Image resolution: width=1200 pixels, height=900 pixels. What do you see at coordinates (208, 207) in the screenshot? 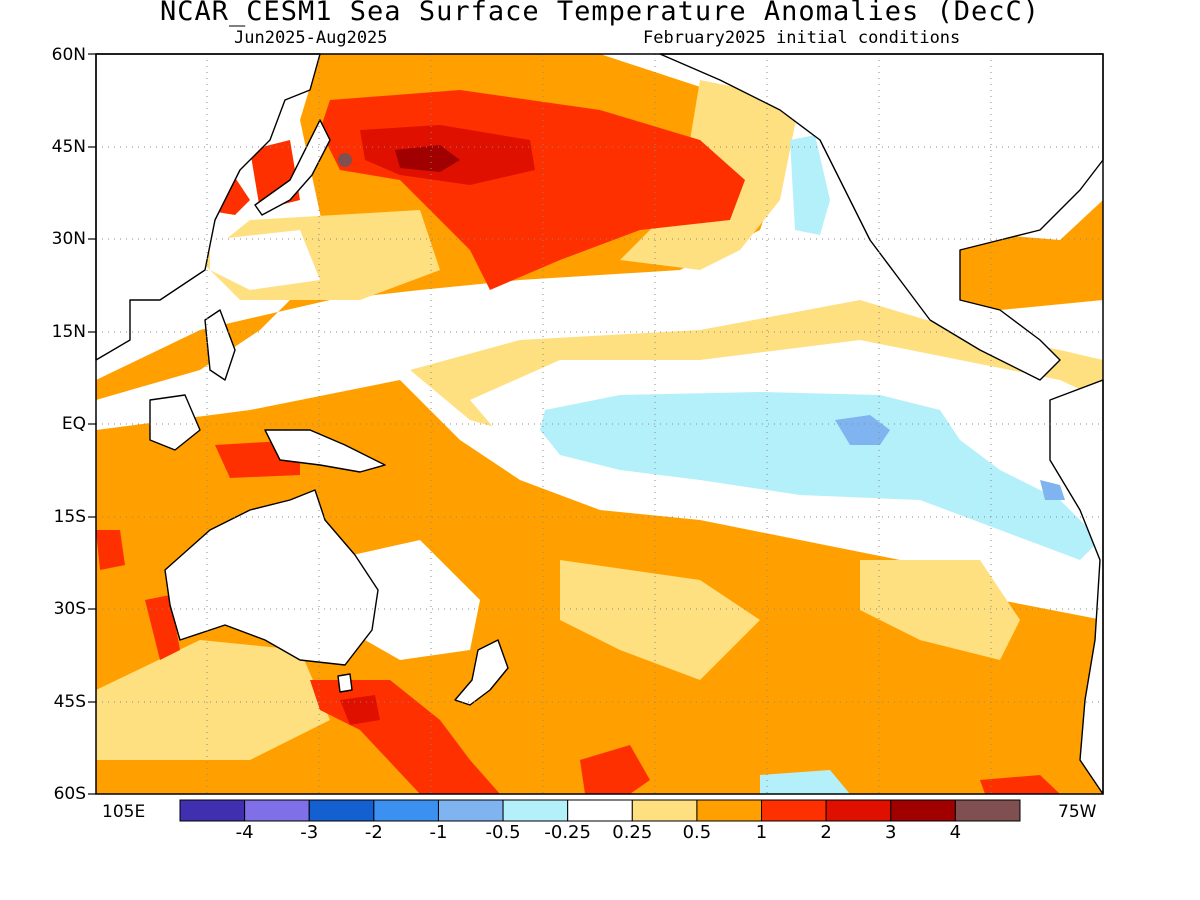
I see `landmass-asia` at bounding box center [208, 207].